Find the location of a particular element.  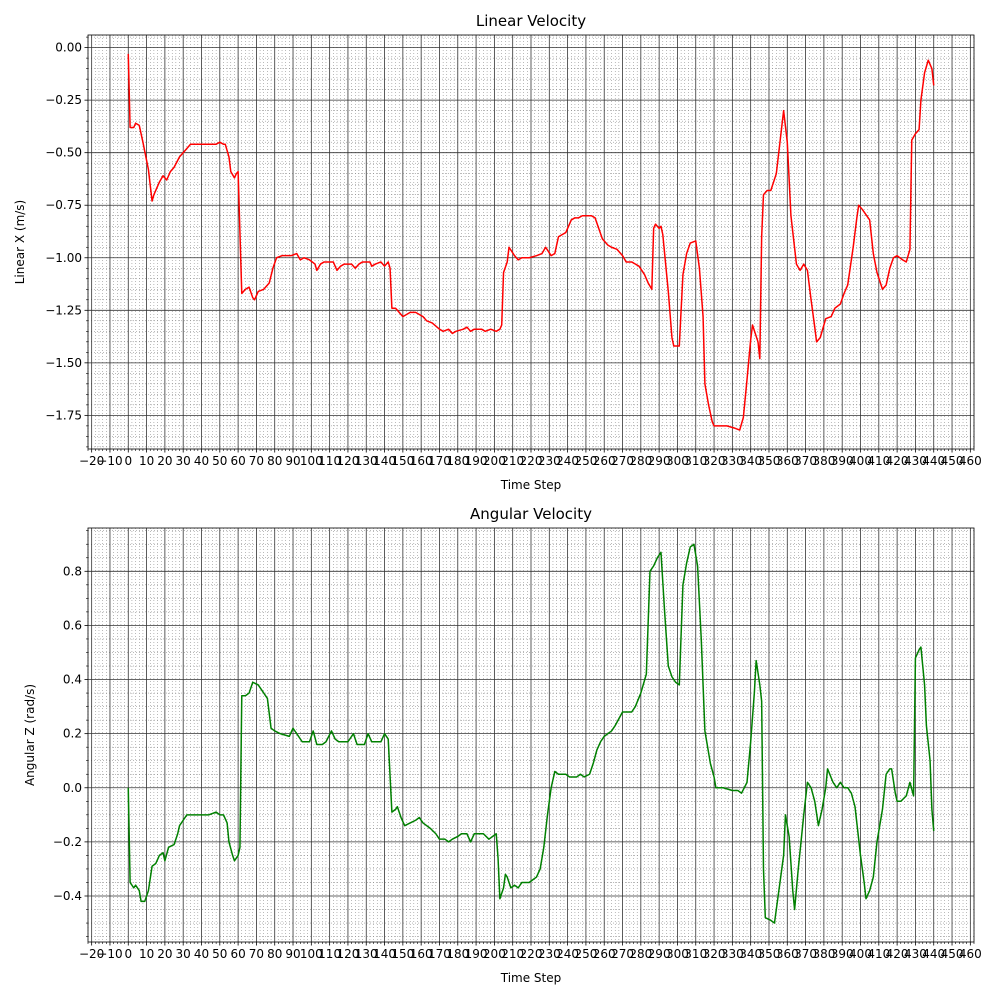

x-tick-label: 0 is located at coordinates (128, 461).